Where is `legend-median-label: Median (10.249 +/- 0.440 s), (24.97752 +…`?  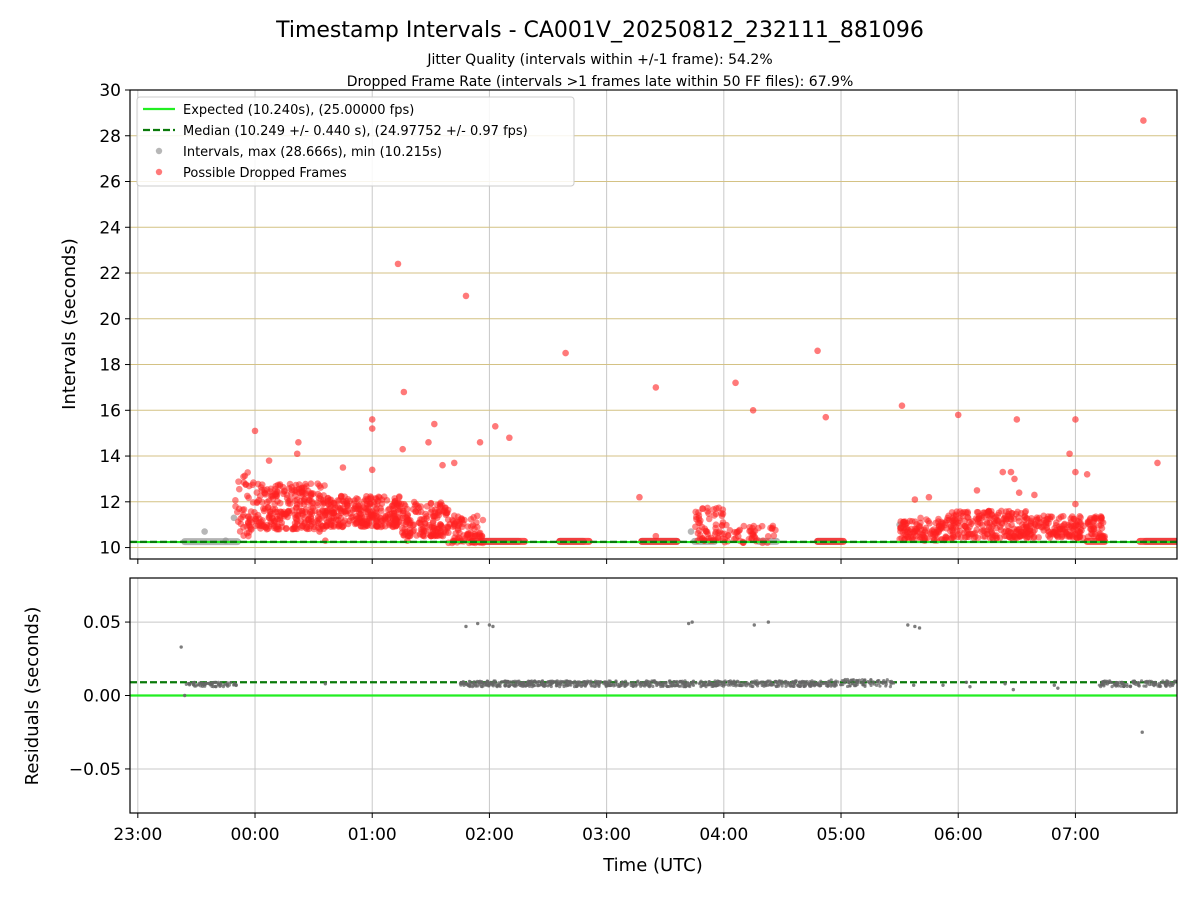 legend-median-label: Median (10.249 +/- 0.440 s), (24.97752 +… is located at coordinates (355, 131).